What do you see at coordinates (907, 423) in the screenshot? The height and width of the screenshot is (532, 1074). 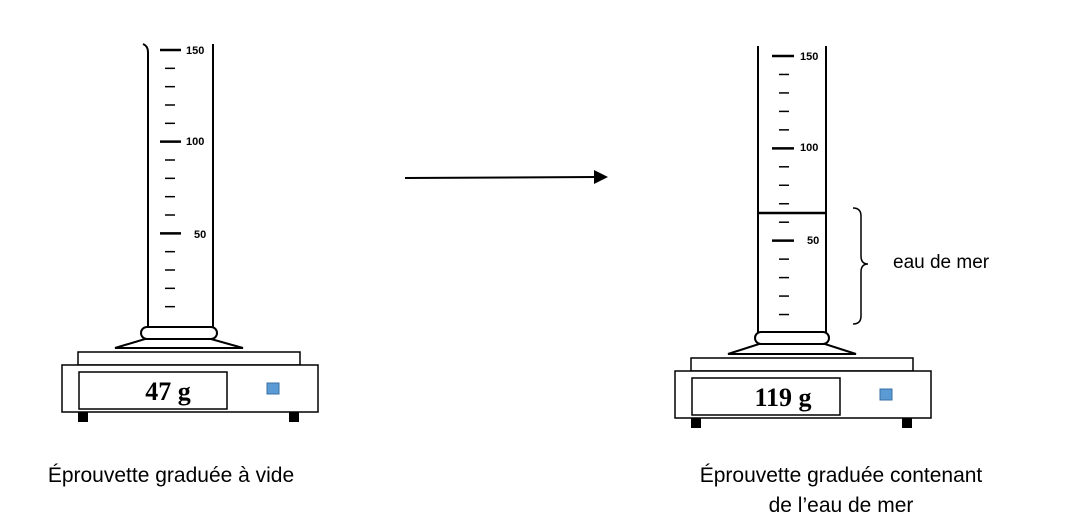 I see `right-scale-foot-right` at bounding box center [907, 423].